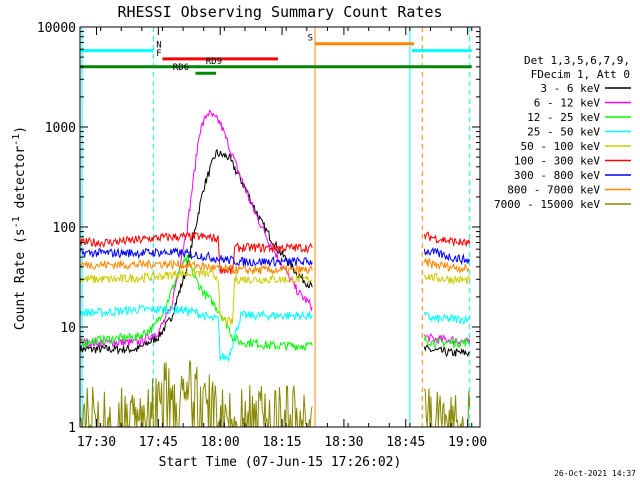 The height and width of the screenshot is (480, 640). What do you see at coordinates (220, 442) in the screenshot?
I see `x-tick-label-2: 18:00` at bounding box center [220, 442].